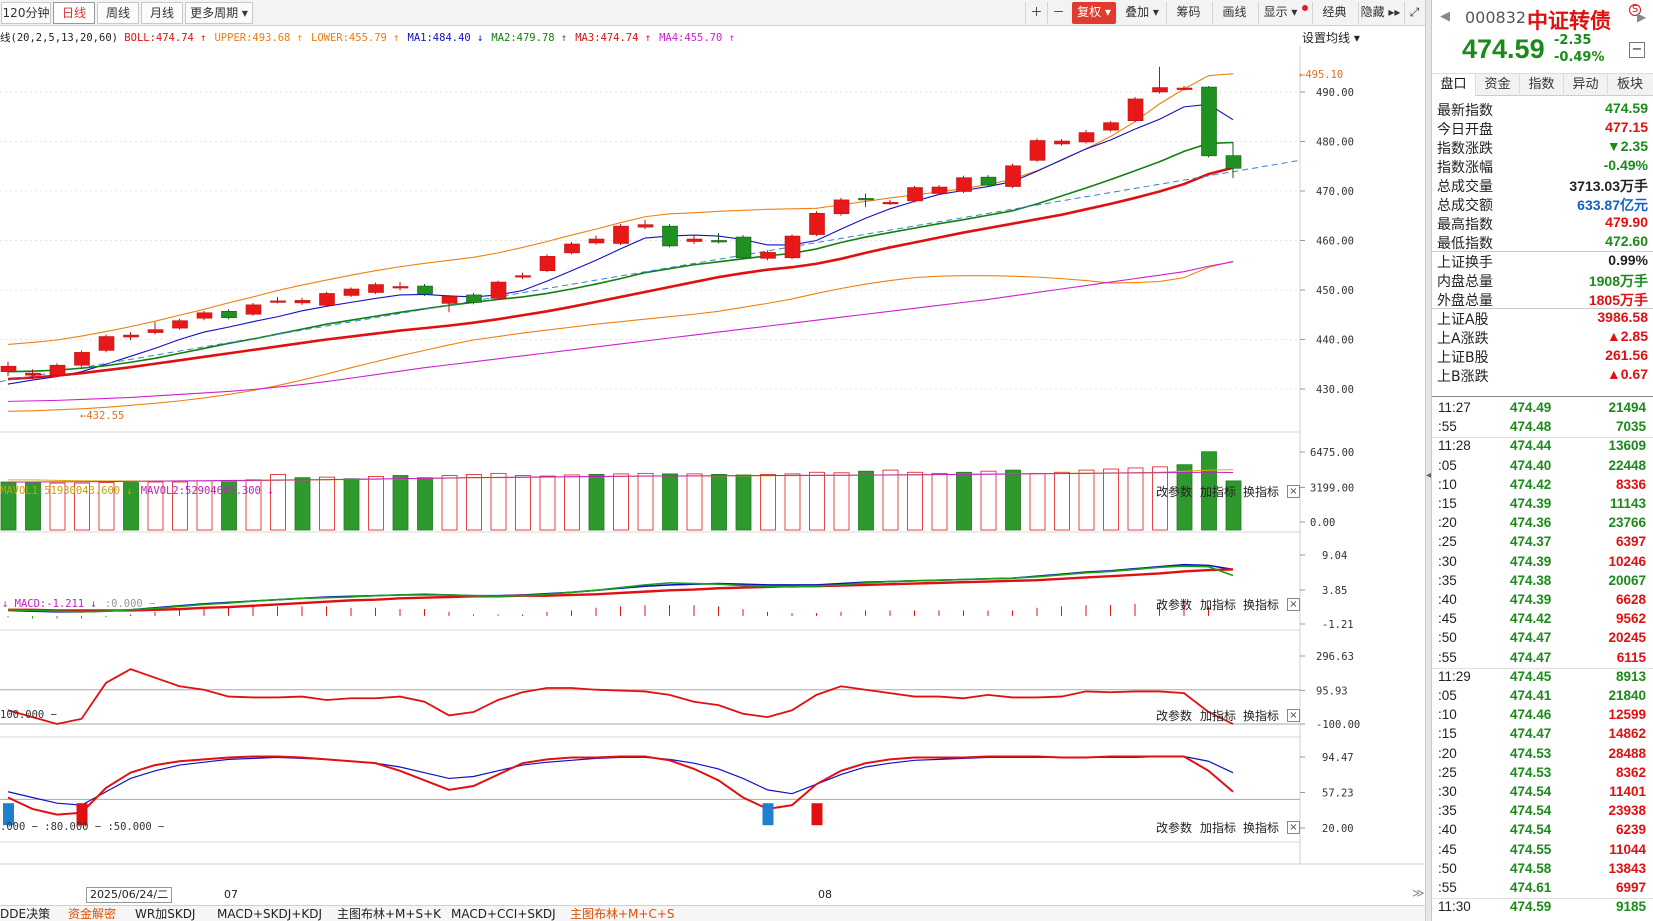 This screenshot has height=921, width=1653. What do you see at coordinates (82, 814) in the screenshot?
I see `signal-marker` at bounding box center [82, 814].